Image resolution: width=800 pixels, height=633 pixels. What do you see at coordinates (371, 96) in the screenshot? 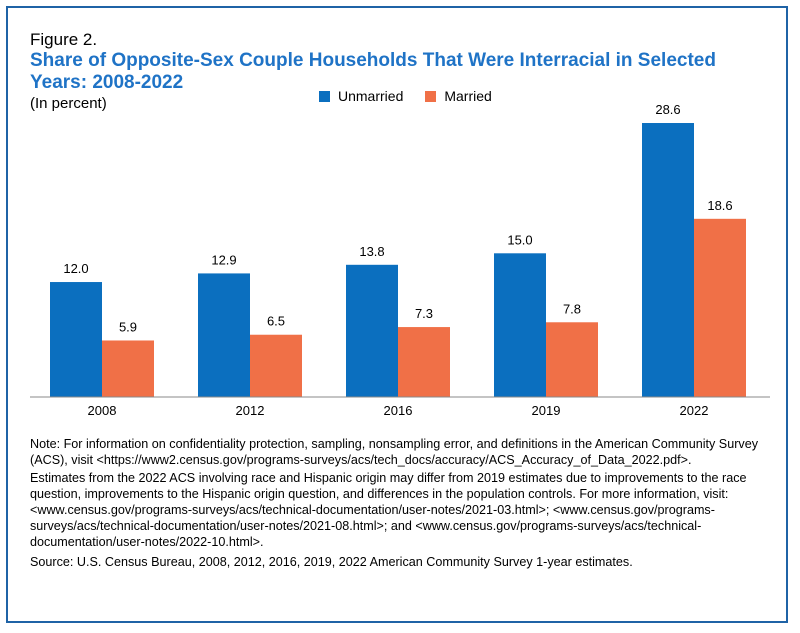
I see `legend-label-unmarried: Unmarried` at bounding box center [371, 96].